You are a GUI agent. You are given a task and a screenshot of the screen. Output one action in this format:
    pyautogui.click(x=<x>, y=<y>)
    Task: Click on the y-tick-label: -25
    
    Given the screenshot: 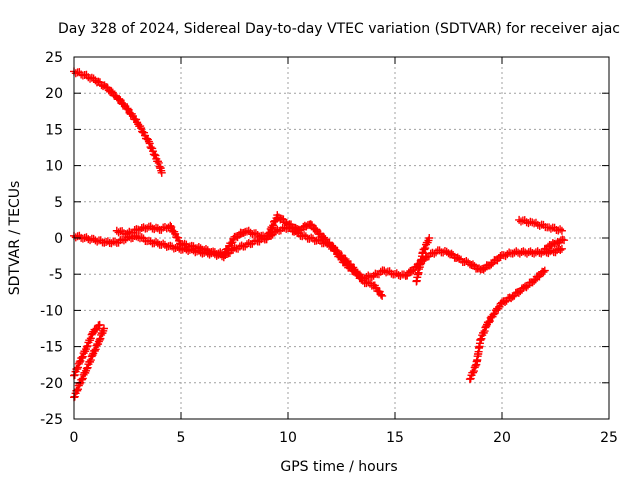 What is the action you would take?
    pyautogui.click(x=51, y=420)
    